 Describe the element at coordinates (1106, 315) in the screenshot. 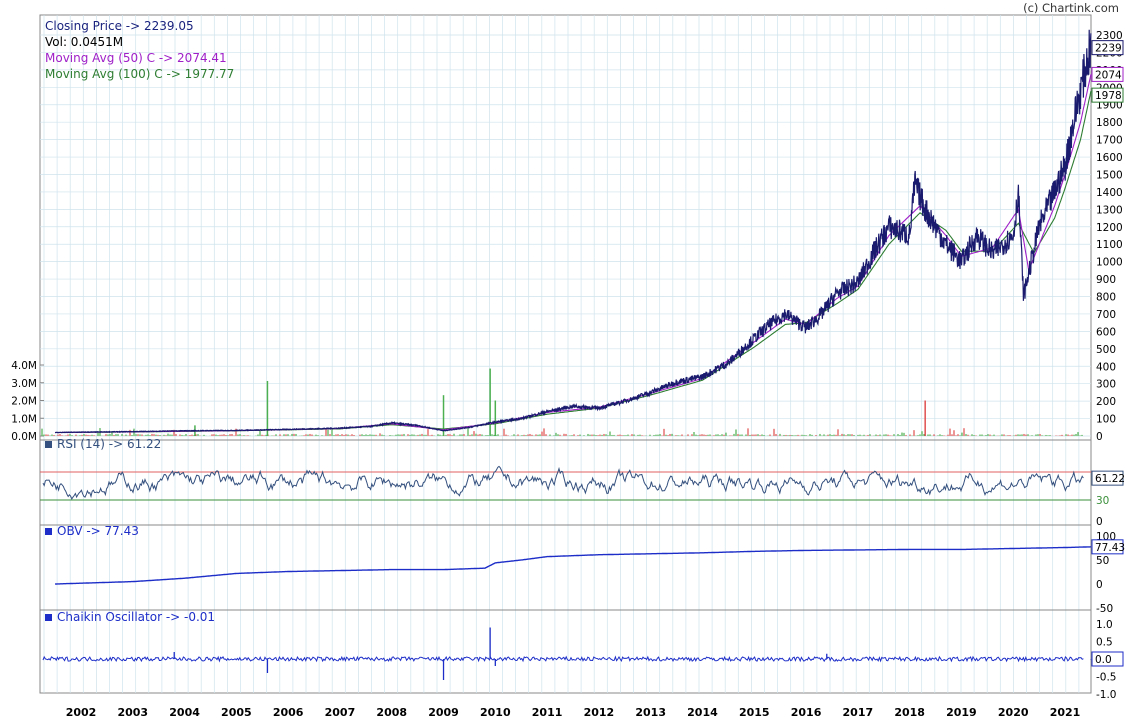

I see `price-tick-label: 700` at that location.